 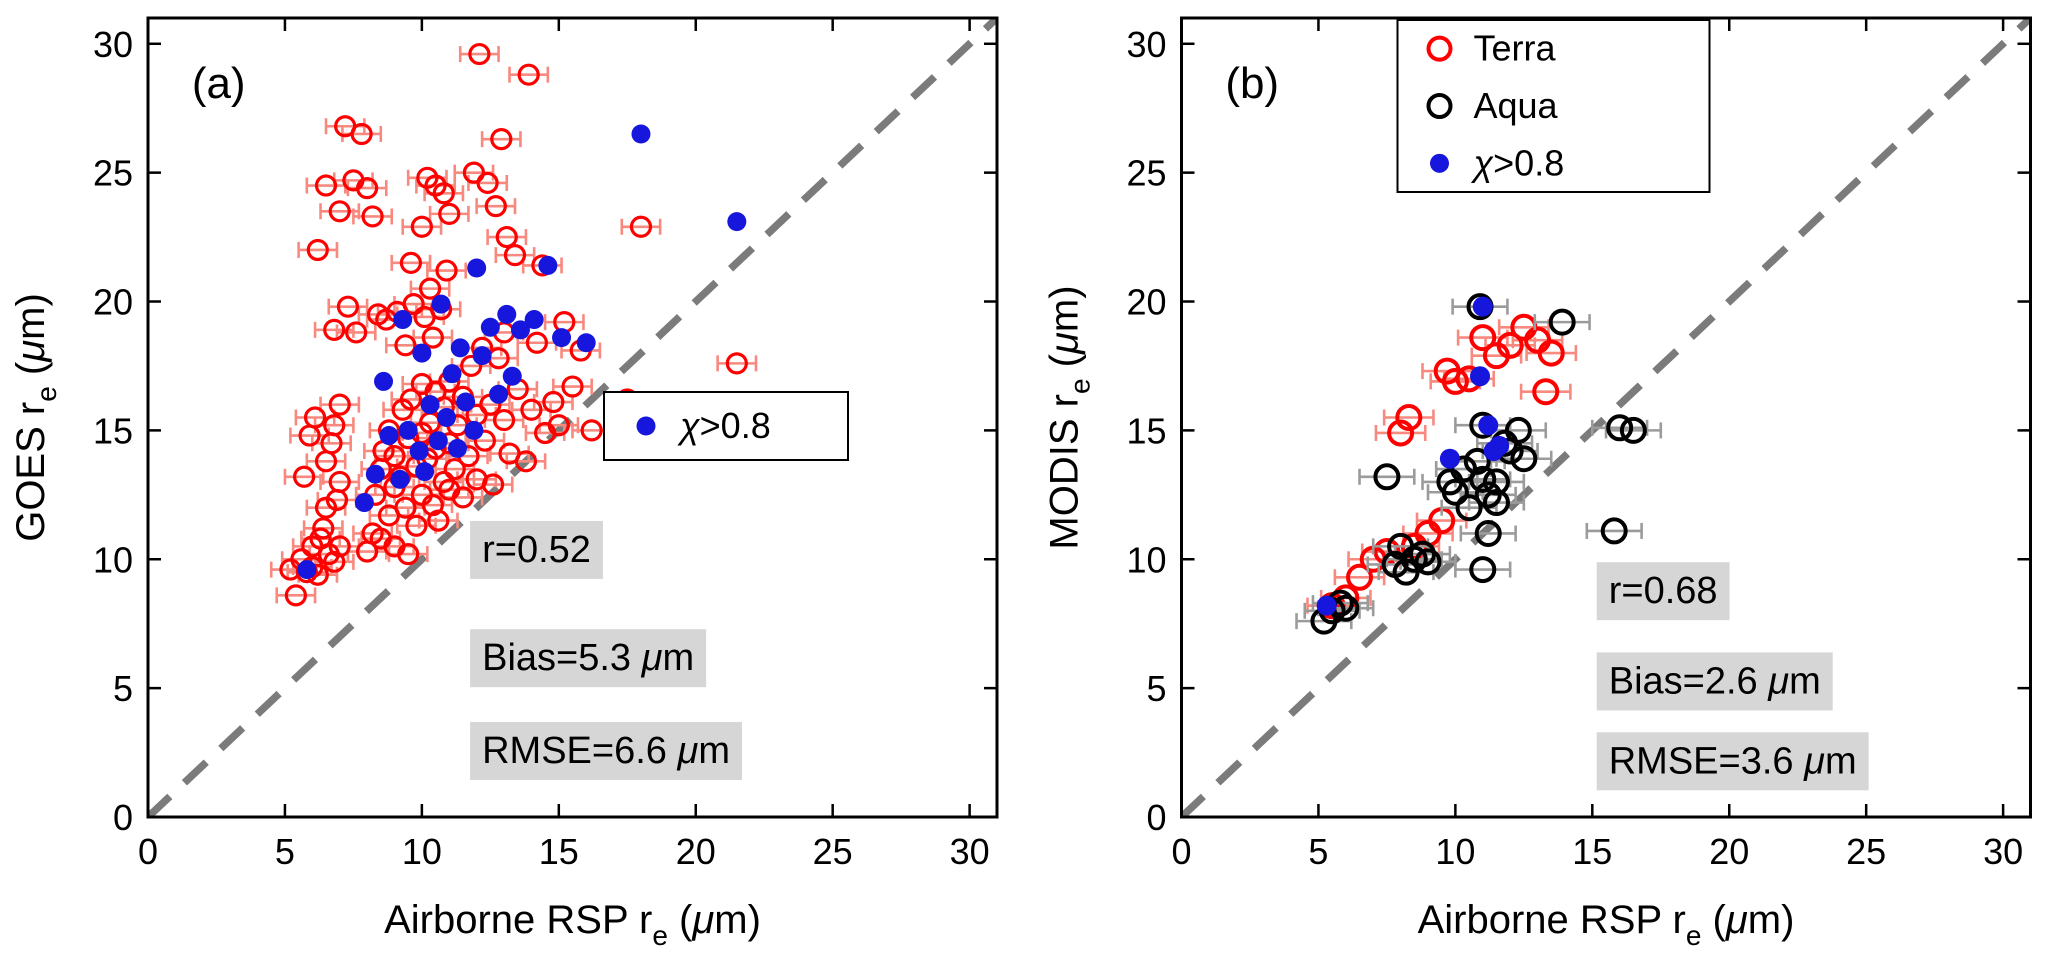 What do you see at coordinates (1663, 591) in the screenshot?
I see `stat-annotation: r=0.68` at bounding box center [1663, 591].